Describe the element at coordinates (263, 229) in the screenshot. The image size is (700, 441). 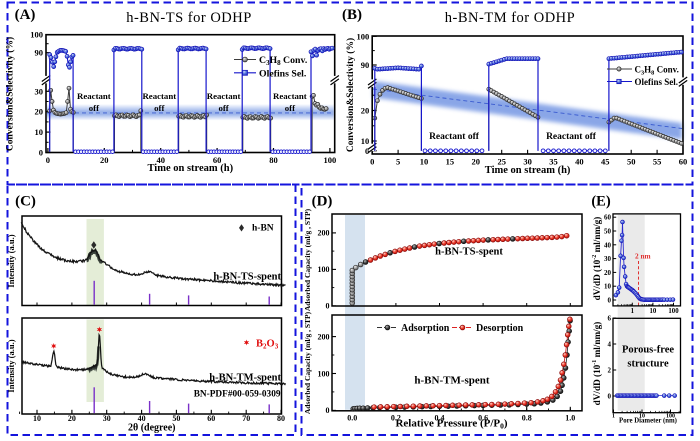
I see `svg-text: h-BN` at that location.